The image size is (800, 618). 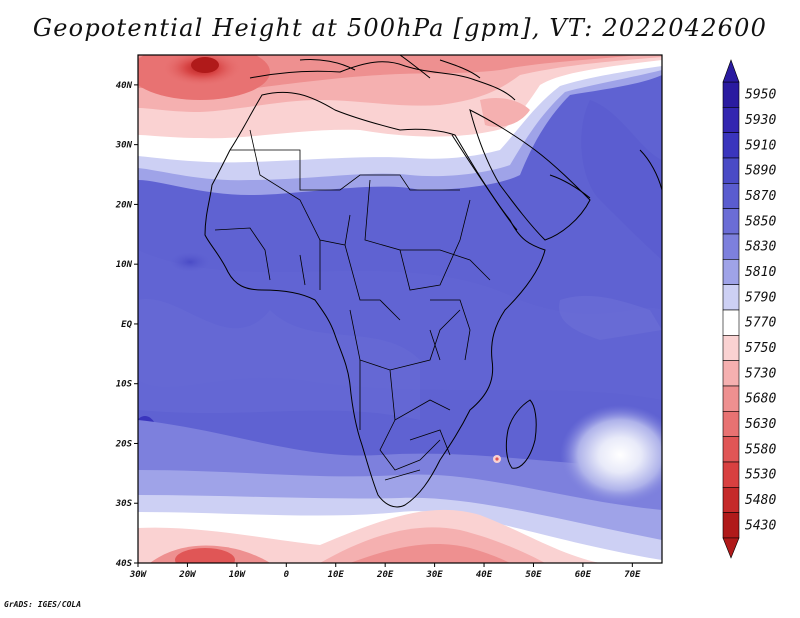 What do you see at coordinates (124, 385) in the screenshot?
I see `lat-tick-label: 10S` at bounding box center [124, 385].